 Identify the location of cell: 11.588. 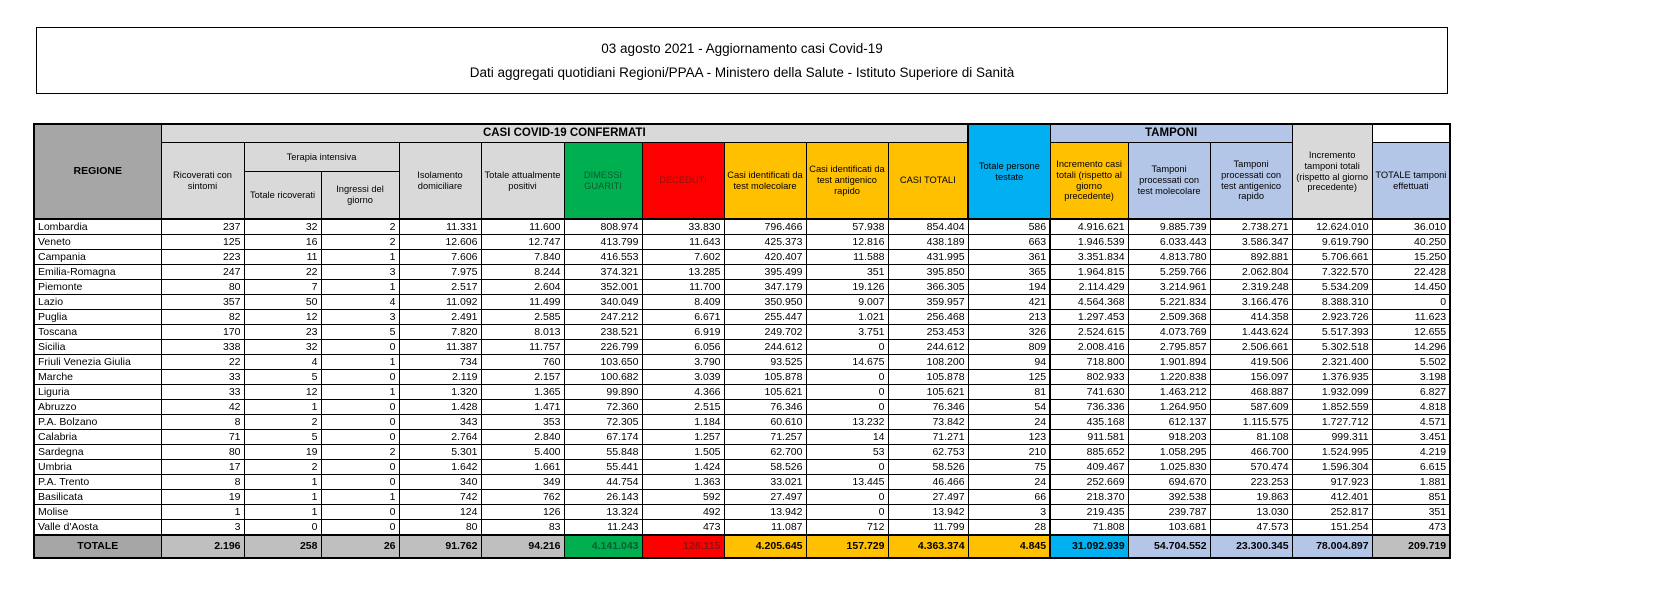
(847, 257).